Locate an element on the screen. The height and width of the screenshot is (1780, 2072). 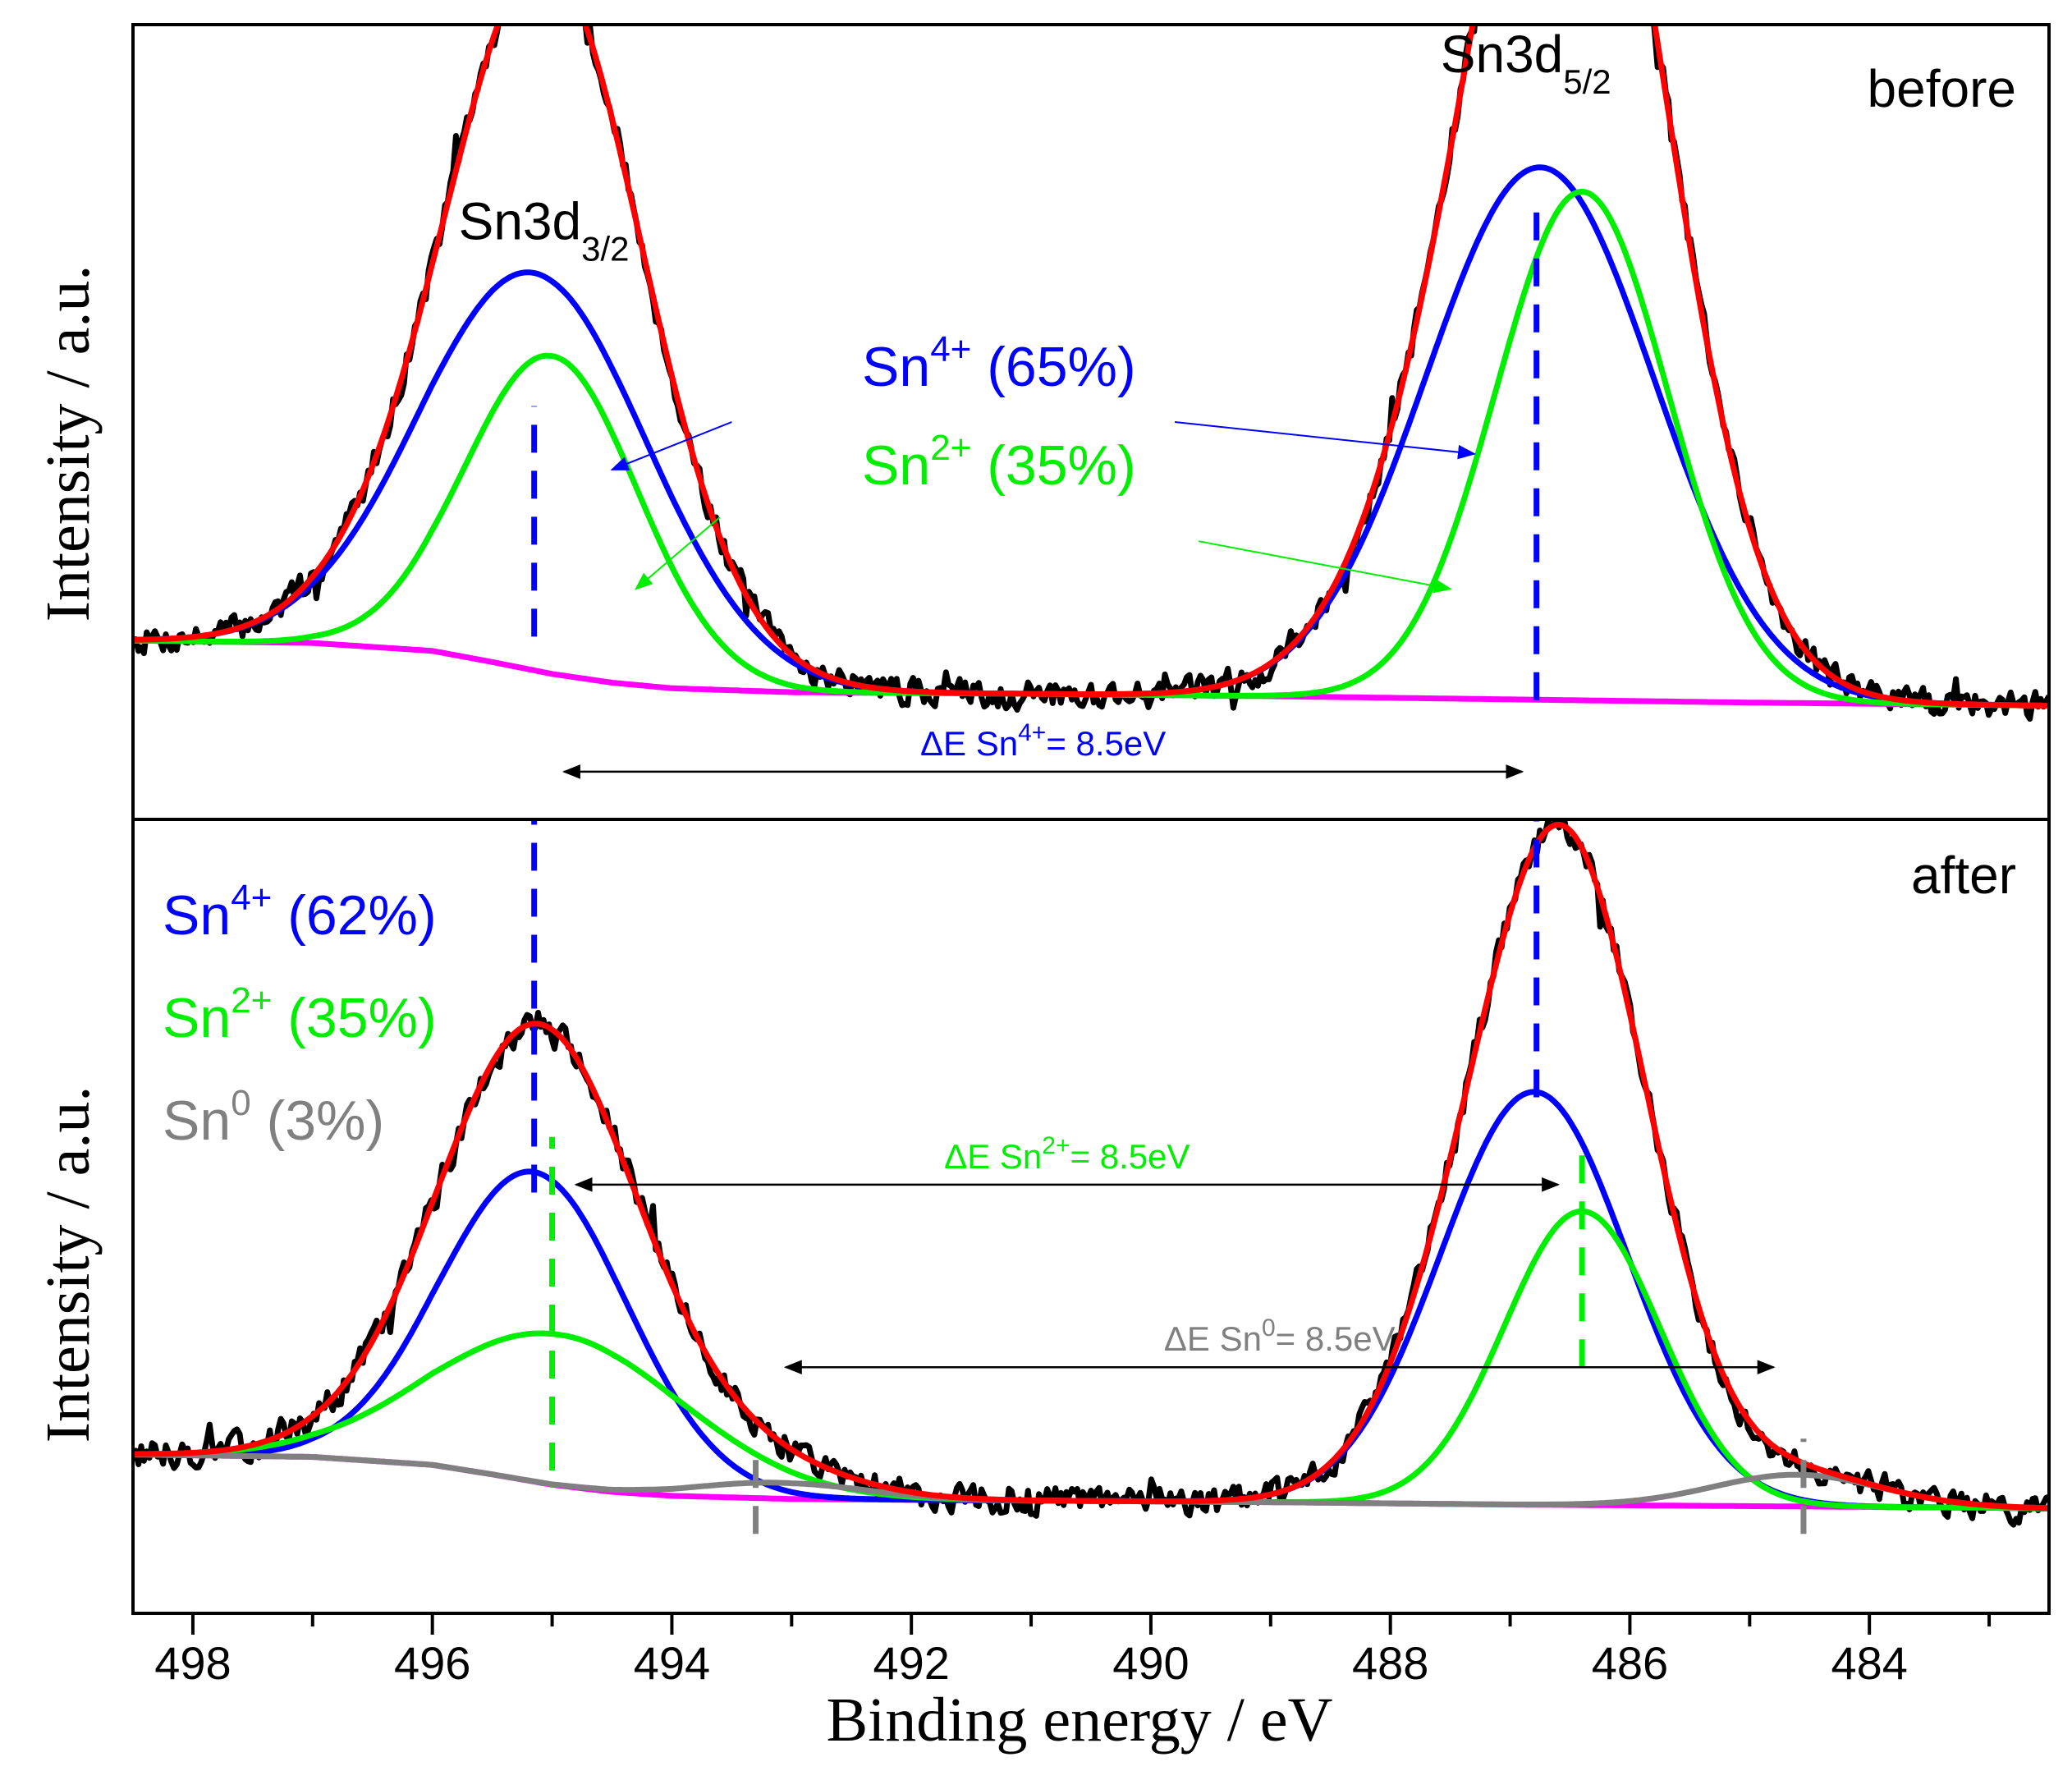
x-tick-label: 498 is located at coordinates (192, 1663).